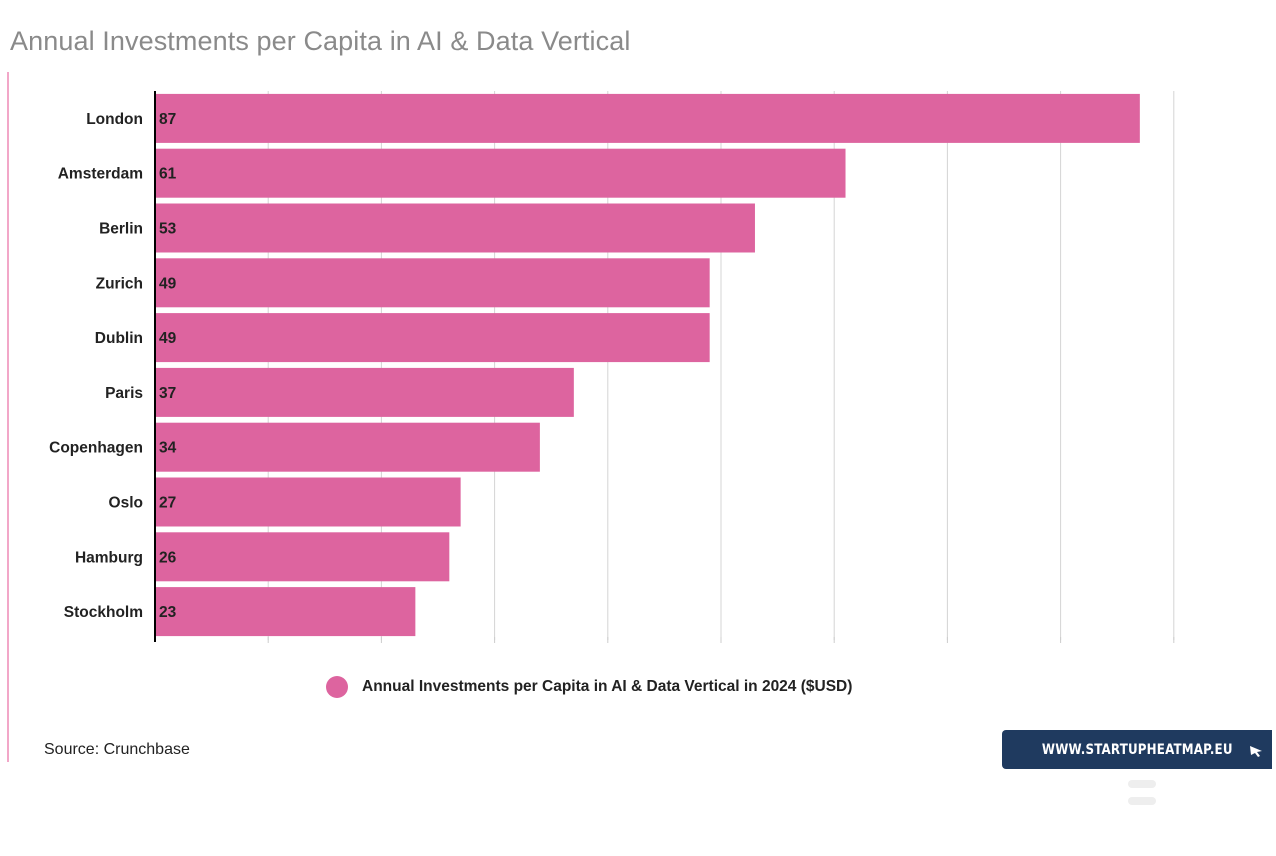 Image resolution: width=1276 pixels, height=856 pixels. Describe the element at coordinates (109, 557) in the screenshot. I see `category-label: Hamburg` at that location.